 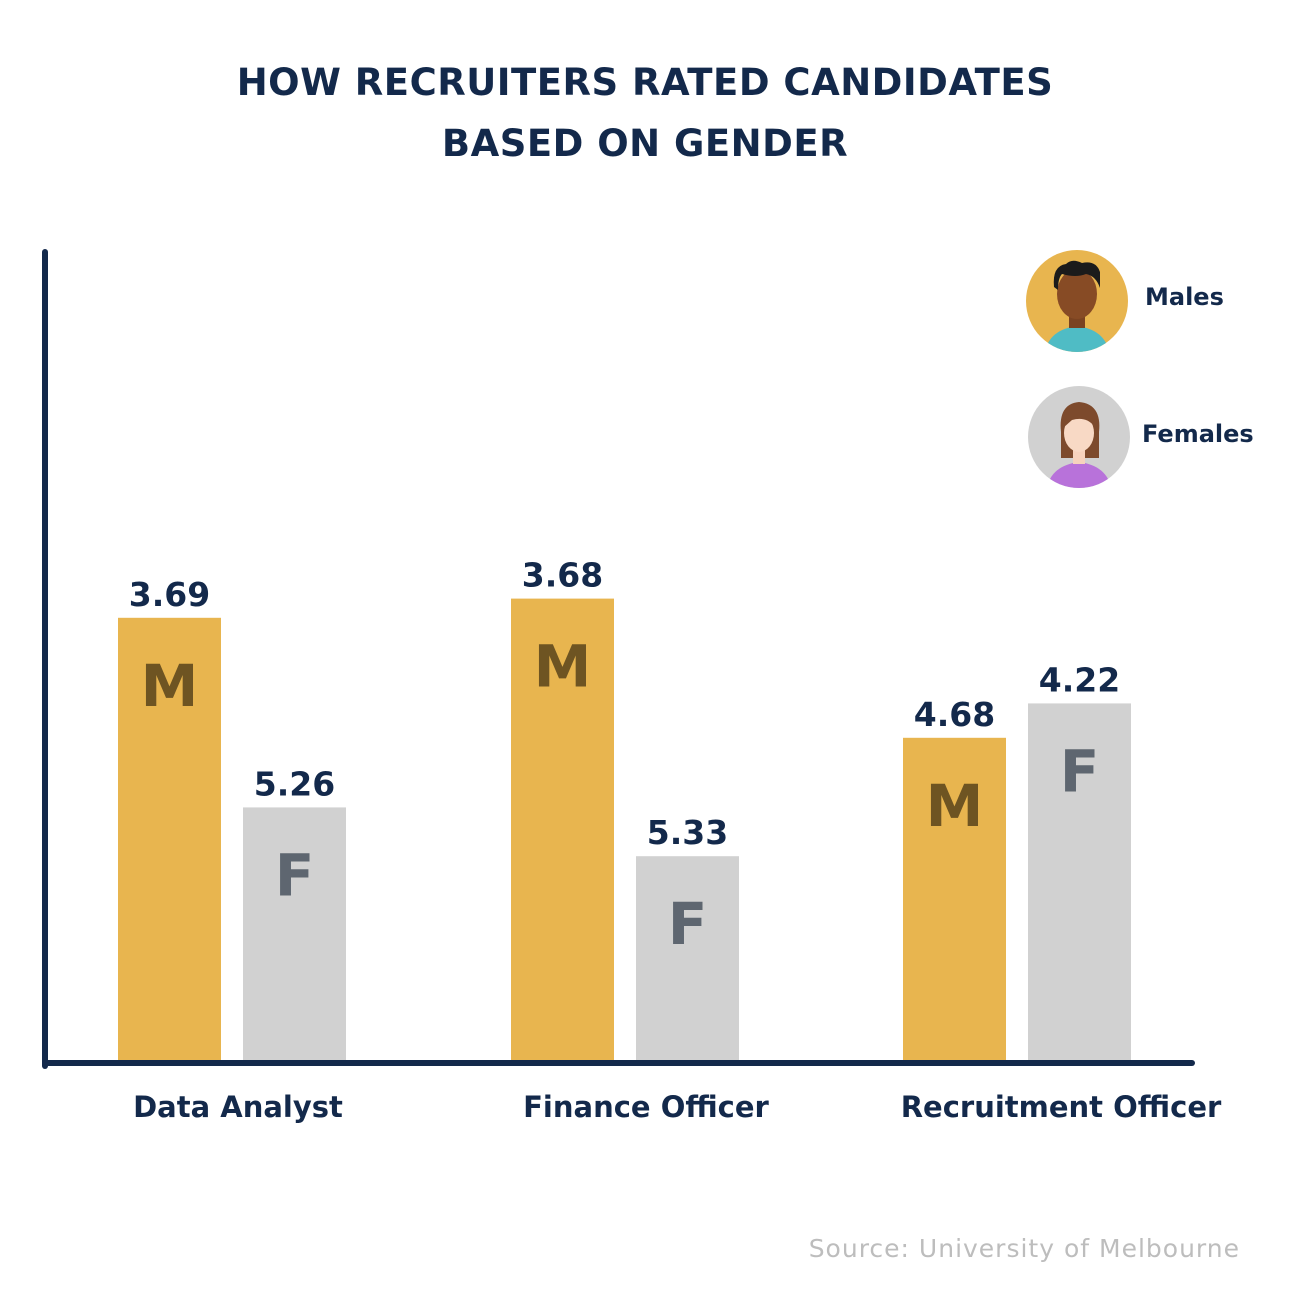 I want to click on legend-label-females: Females, so click(x=1198, y=434).